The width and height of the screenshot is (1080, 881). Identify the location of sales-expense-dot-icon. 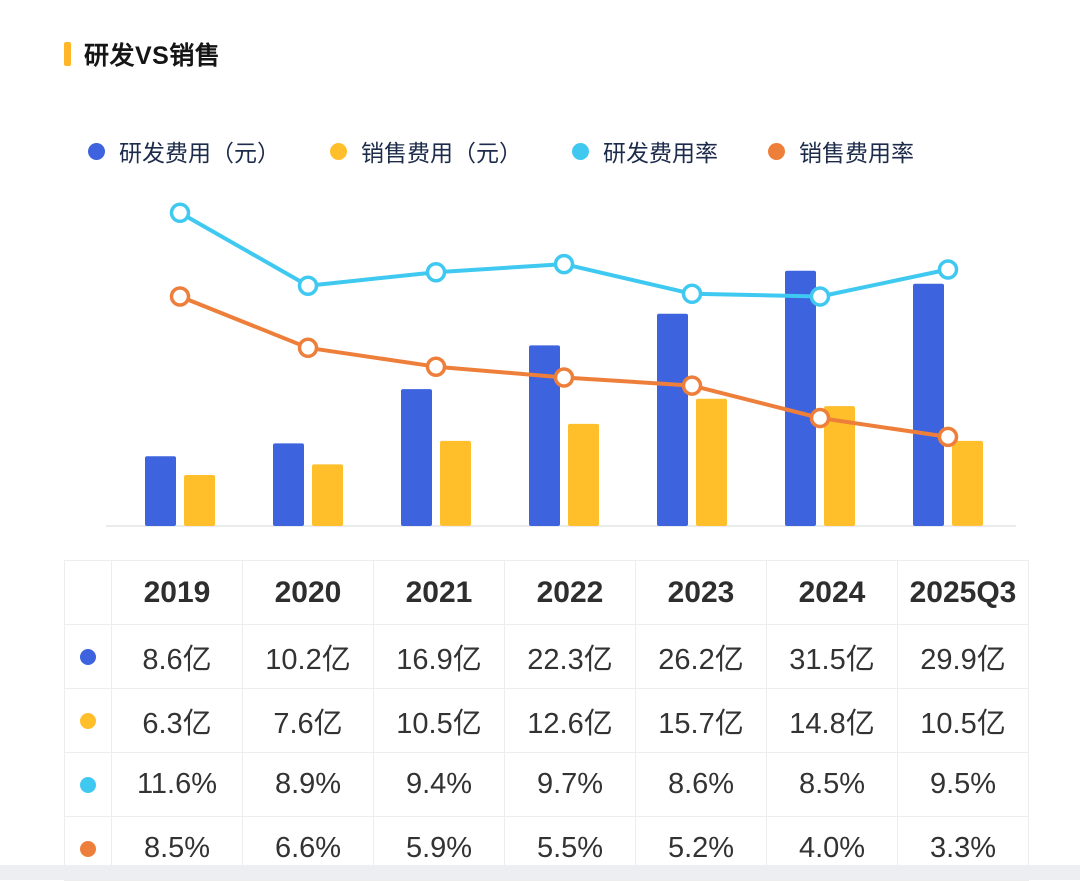
(88, 721).